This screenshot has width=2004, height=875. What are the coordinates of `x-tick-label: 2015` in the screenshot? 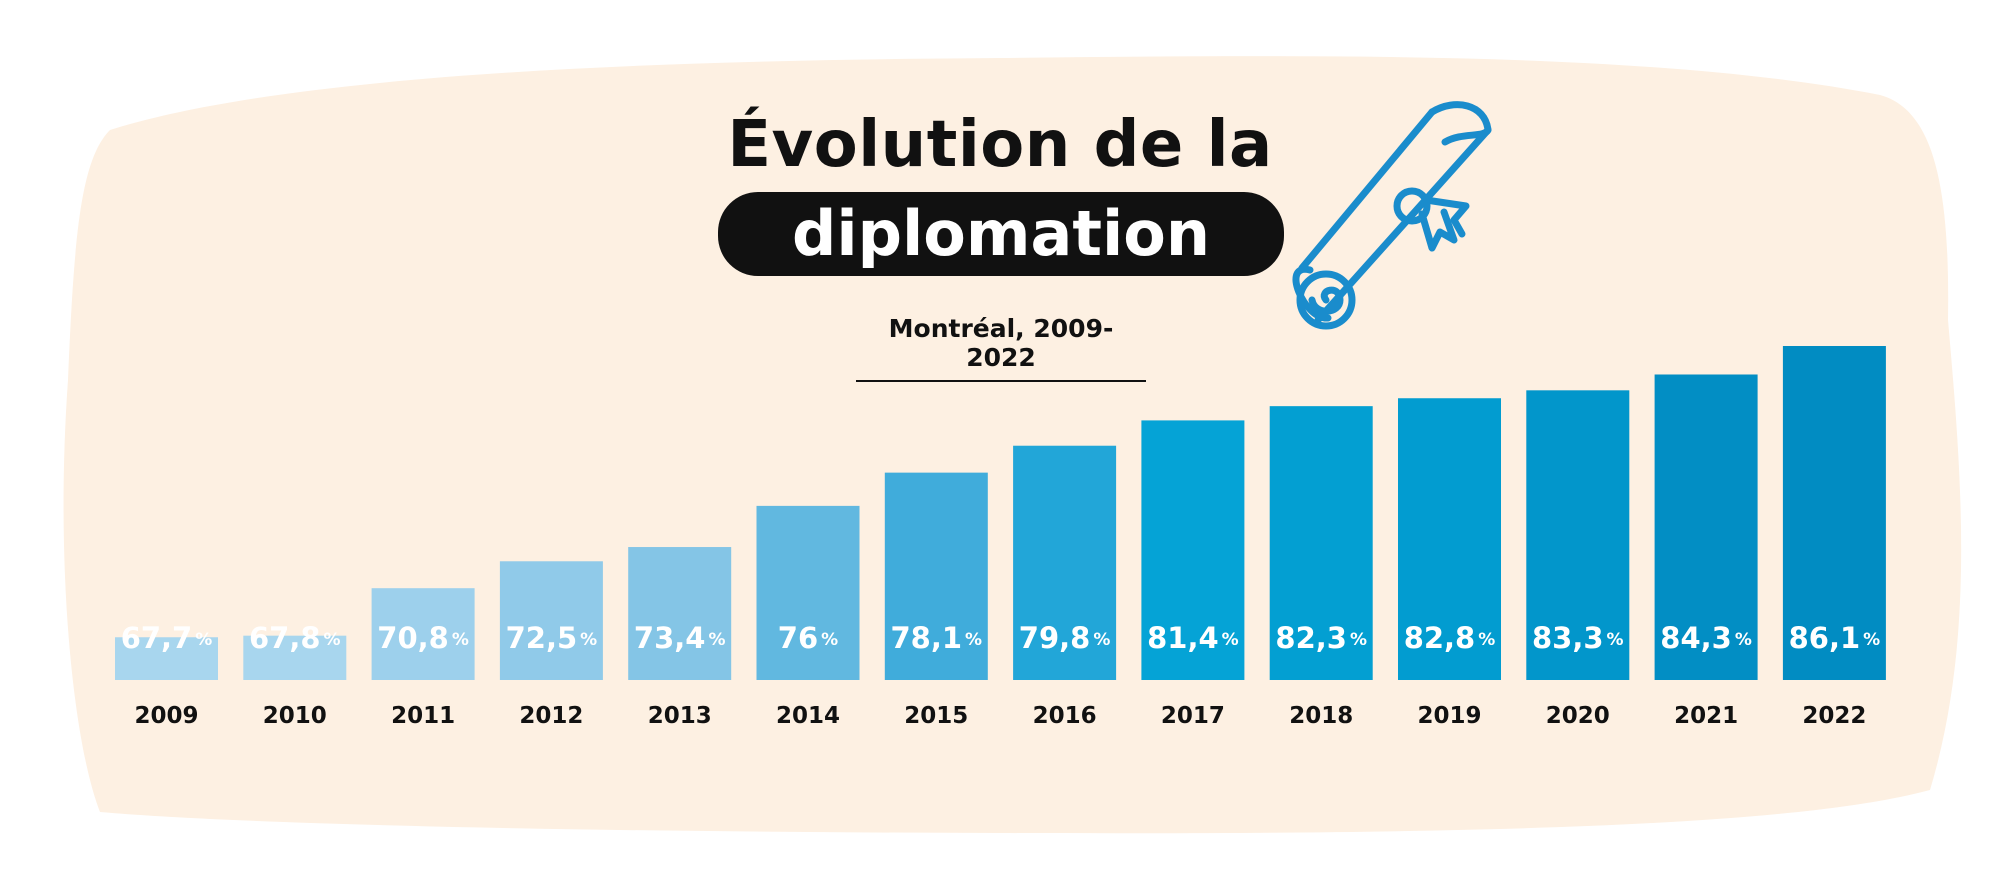 It's located at (936, 716).